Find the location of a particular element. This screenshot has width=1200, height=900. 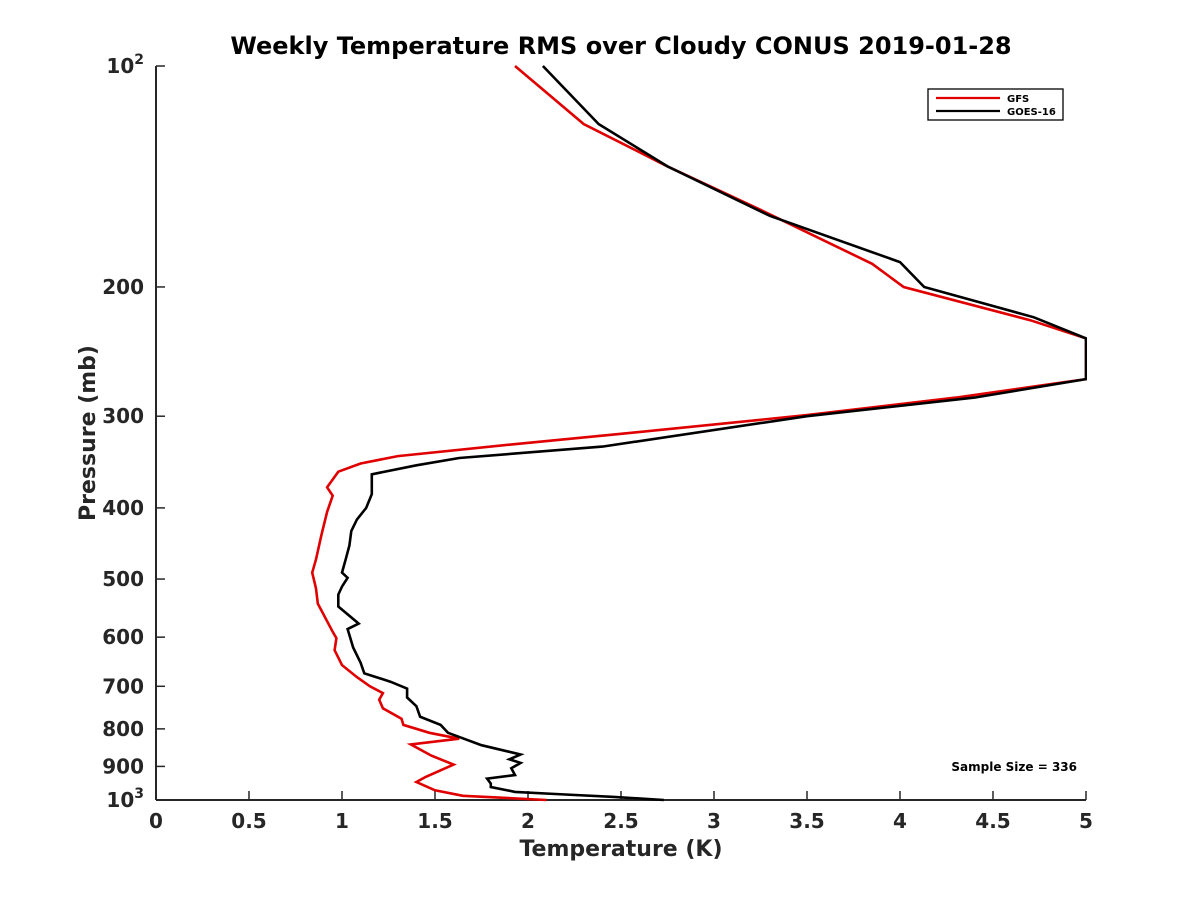

x-tick-label: 2.5 is located at coordinates (620, 821).